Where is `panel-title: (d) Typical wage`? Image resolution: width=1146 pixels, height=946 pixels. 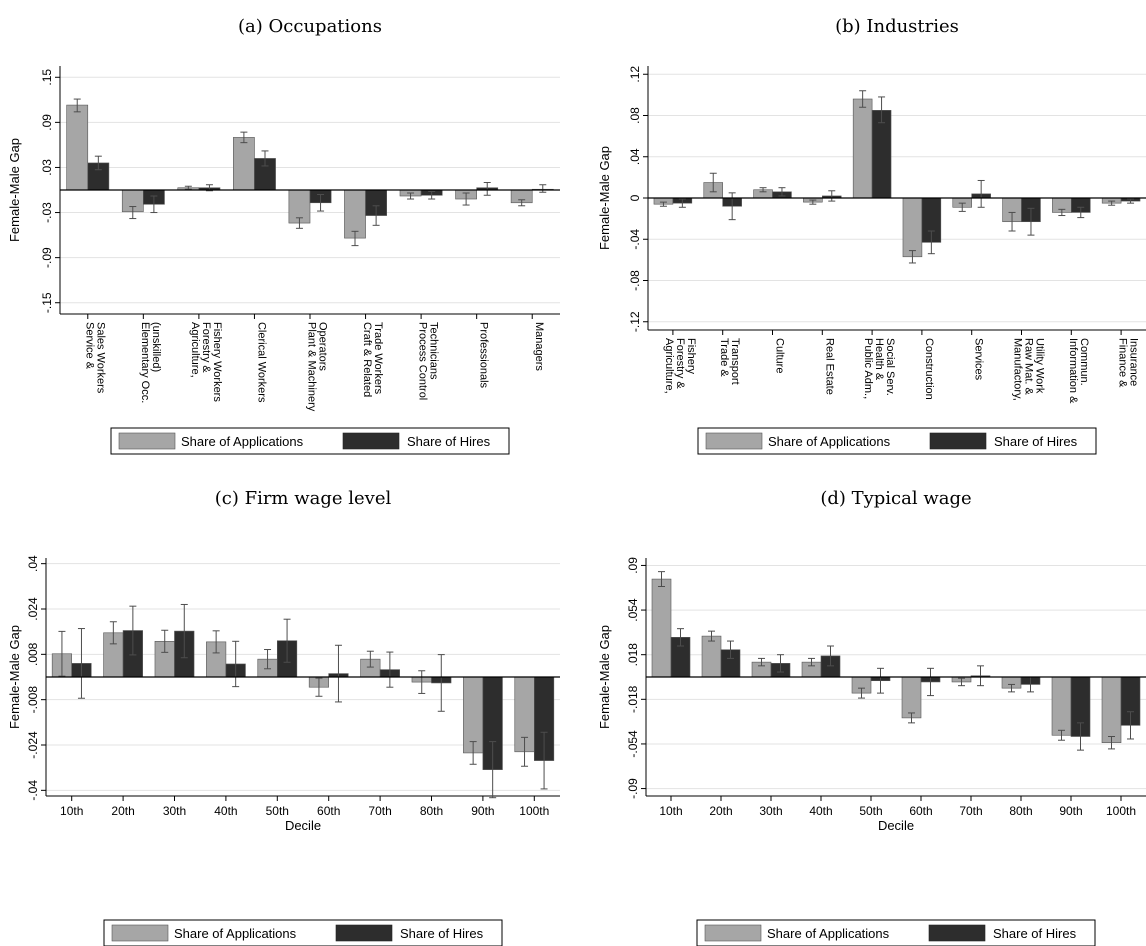
panel-title: (d) Typical wage is located at coordinates (895, 498).